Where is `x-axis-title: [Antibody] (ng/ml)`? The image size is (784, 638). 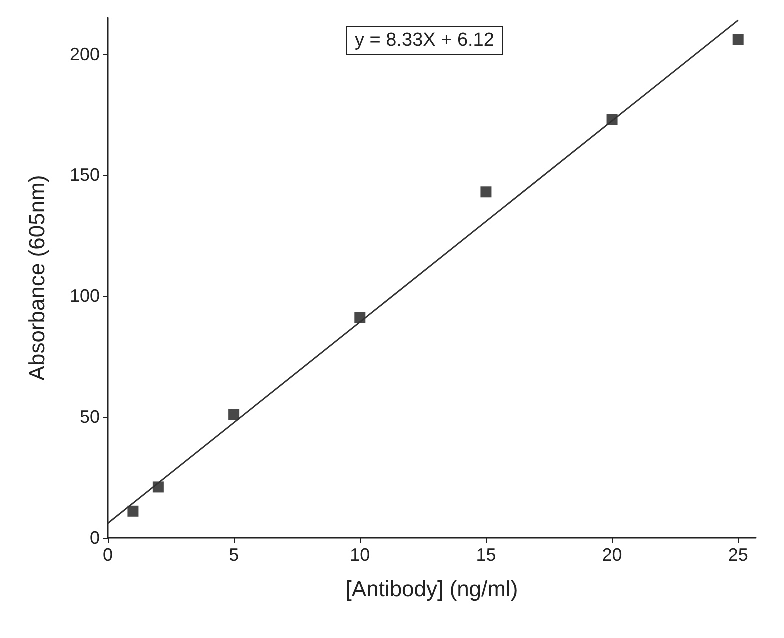 x-axis-title: [Antibody] (ng/ml) is located at coordinates (432, 589).